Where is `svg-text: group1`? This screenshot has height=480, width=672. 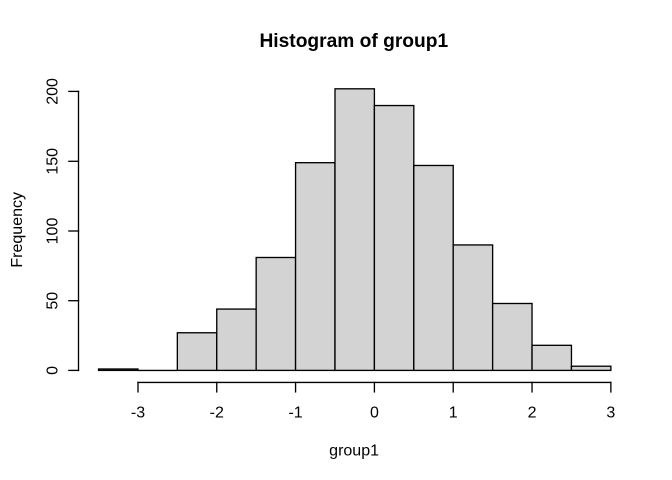 svg-text: group1 is located at coordinates (354, 451).